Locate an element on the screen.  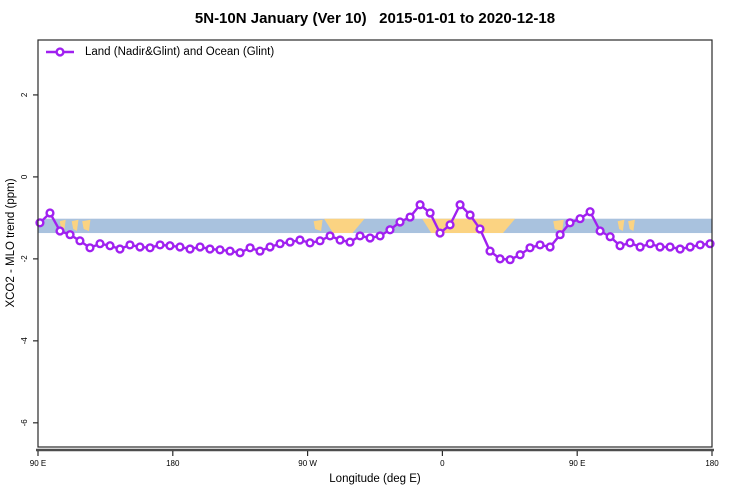
legend: Land (Nadir&Glint) and Ocean (Glint) is located at coordinates (159, 52).